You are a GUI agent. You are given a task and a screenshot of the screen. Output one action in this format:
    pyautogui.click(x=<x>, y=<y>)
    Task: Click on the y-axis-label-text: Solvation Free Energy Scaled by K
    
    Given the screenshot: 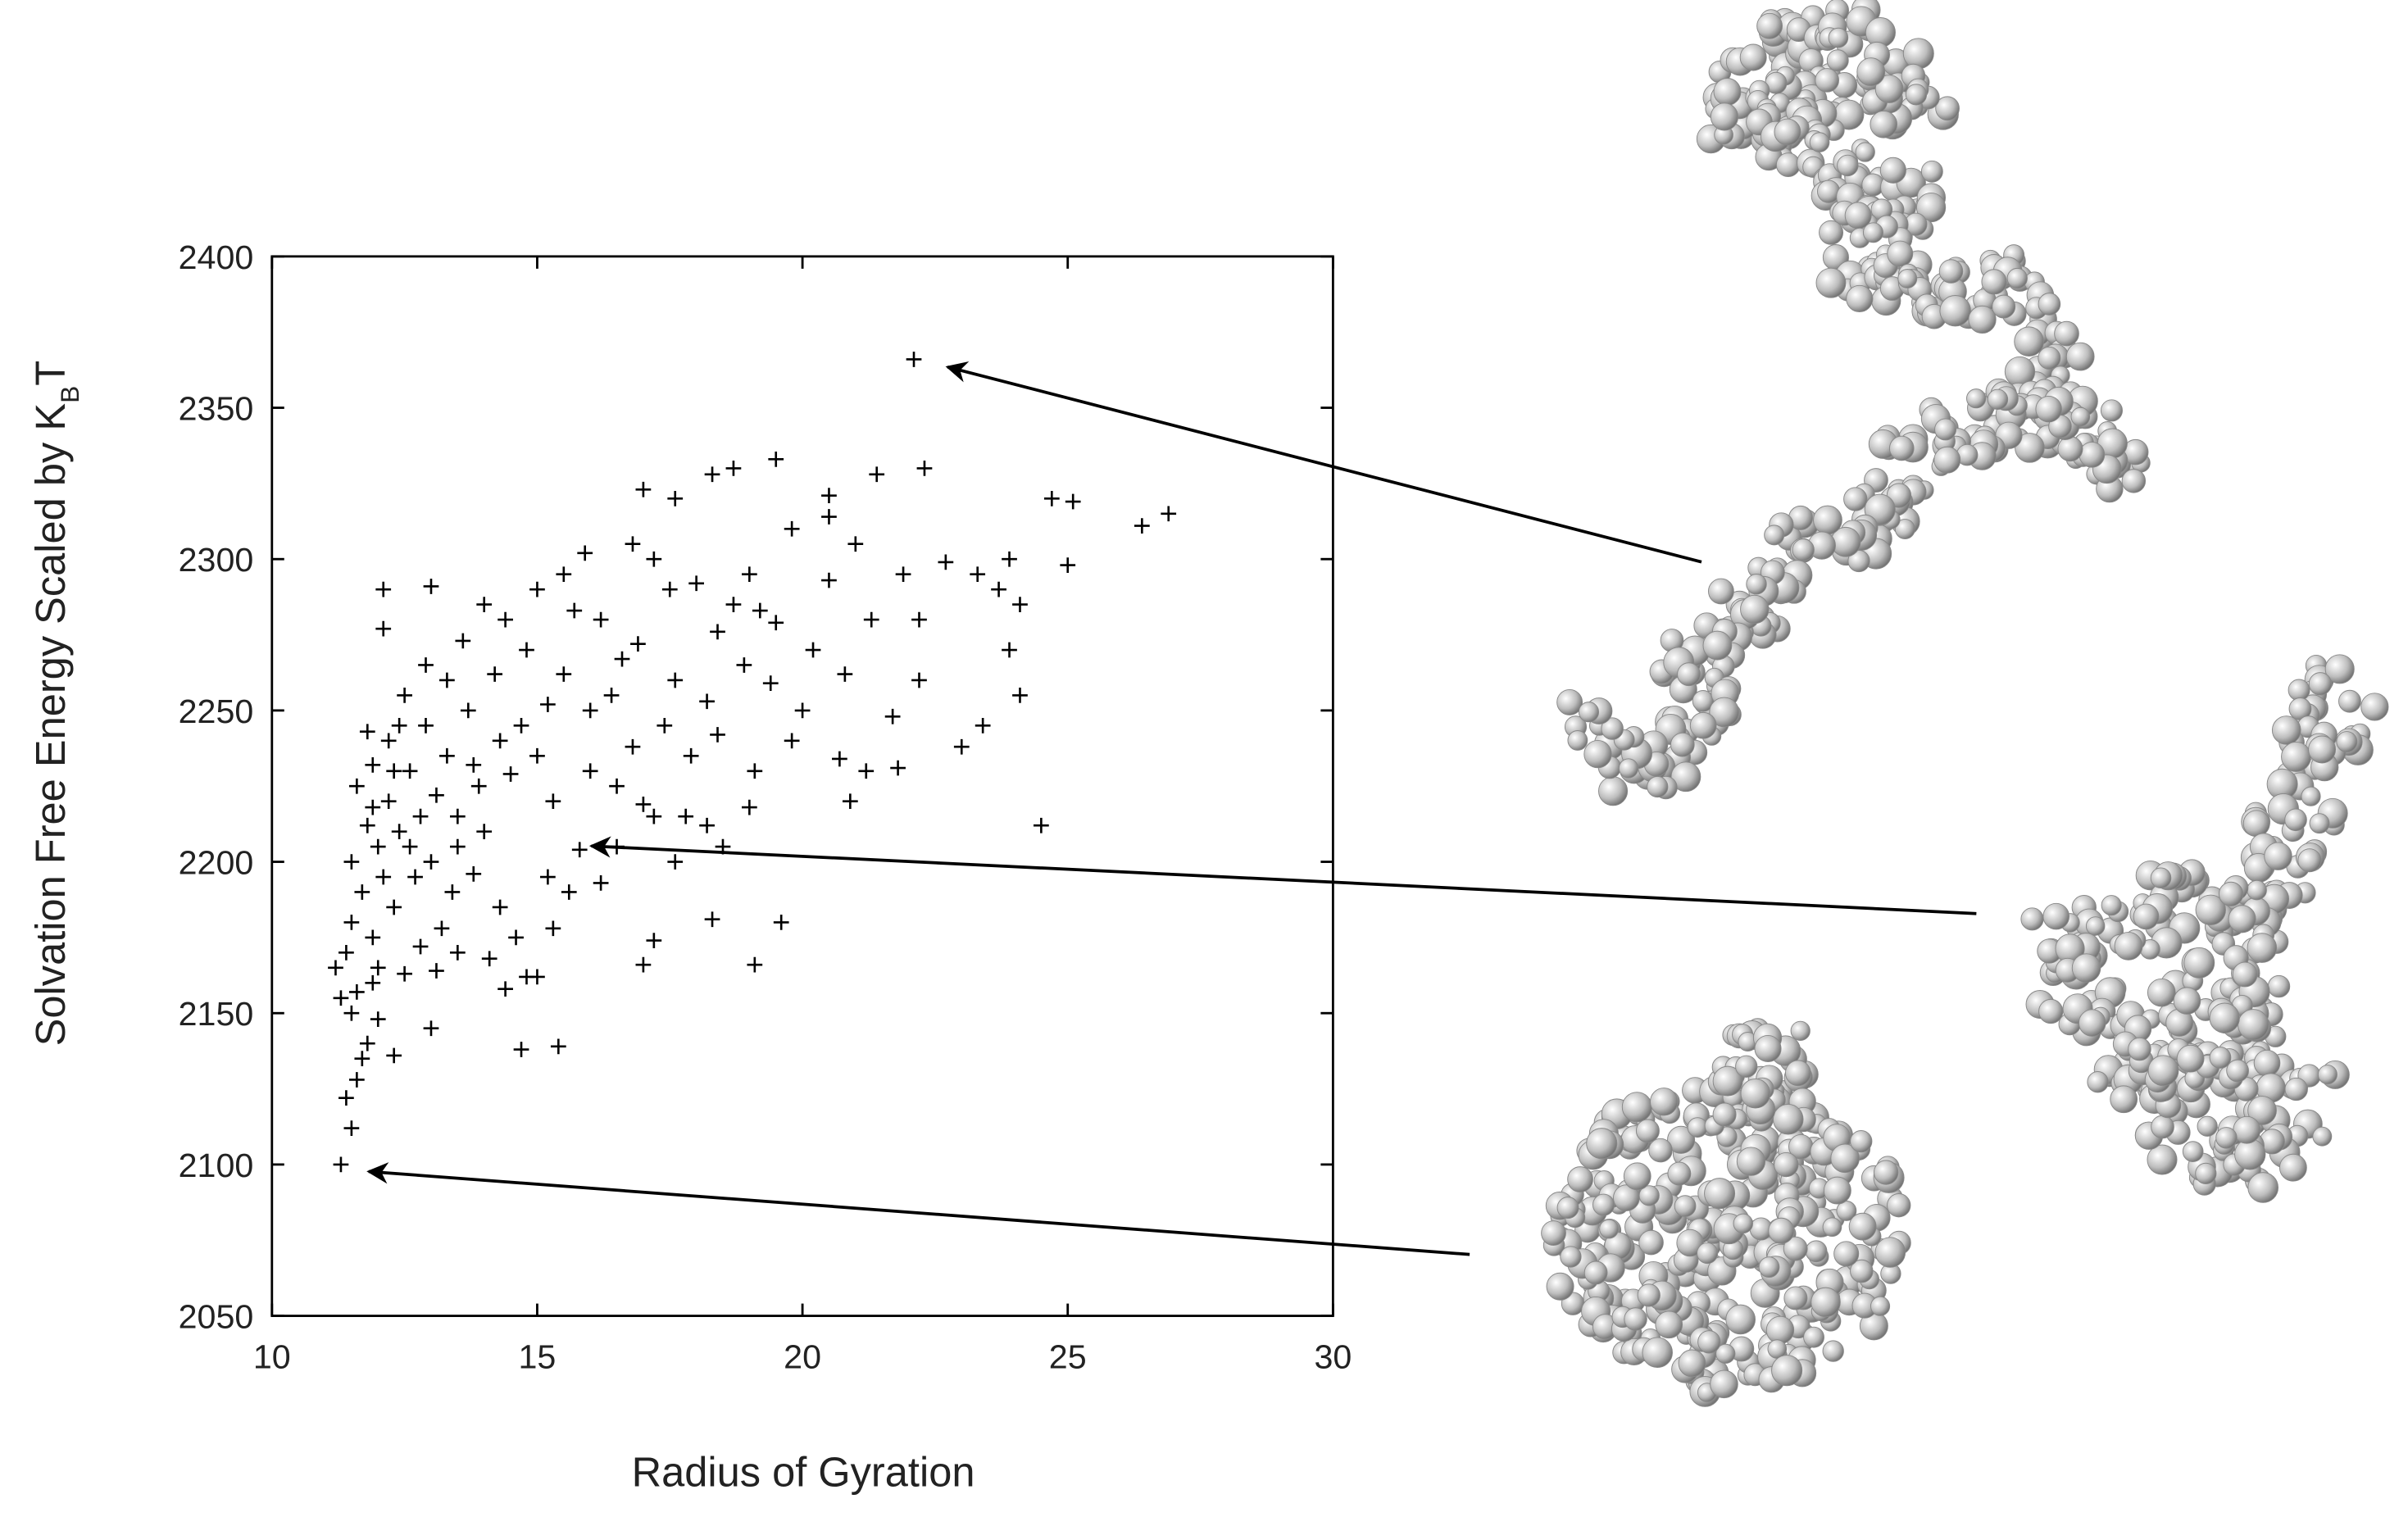 What is the action you would take?
    pyautogui.click(x=50, y=725)
    